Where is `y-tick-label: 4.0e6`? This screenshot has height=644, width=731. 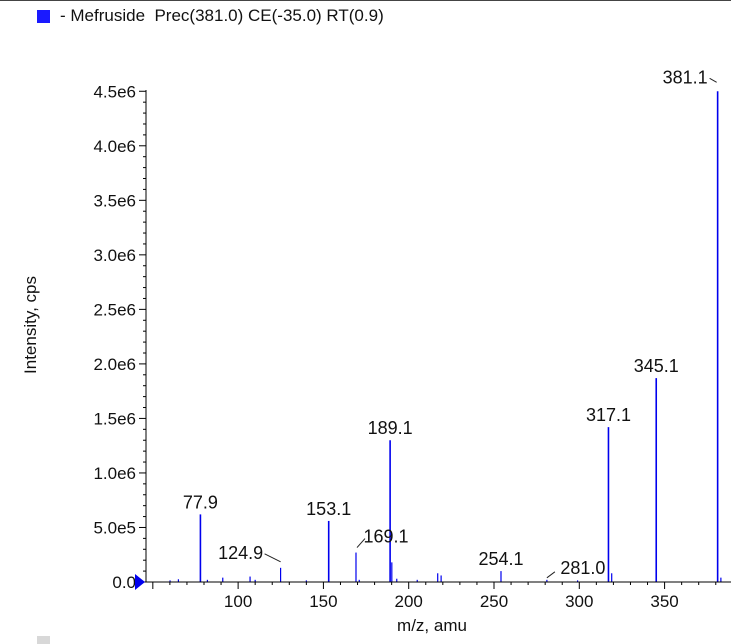
y-tick-label: 4.0e6 is located at coordinates (114, 146).